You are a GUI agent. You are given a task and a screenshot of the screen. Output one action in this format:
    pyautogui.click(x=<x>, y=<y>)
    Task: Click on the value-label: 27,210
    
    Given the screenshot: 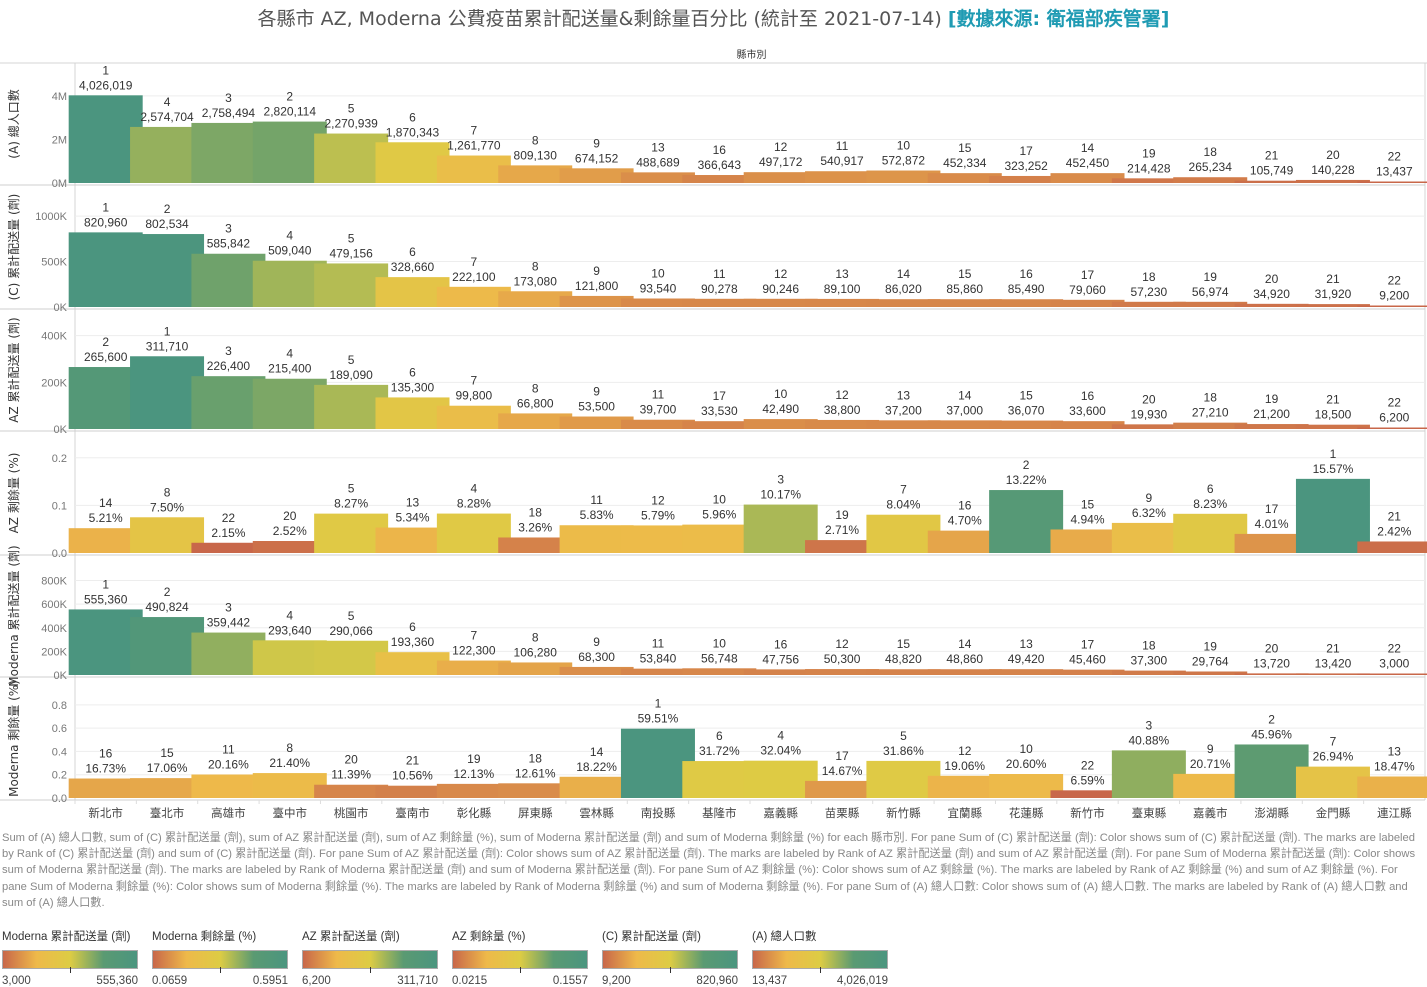 What is the action you would take?
    pyautogui.click(x=1210, y=413)
    